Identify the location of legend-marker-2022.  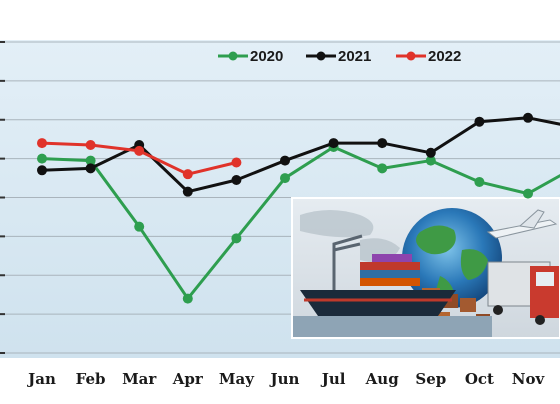
(411, 56).